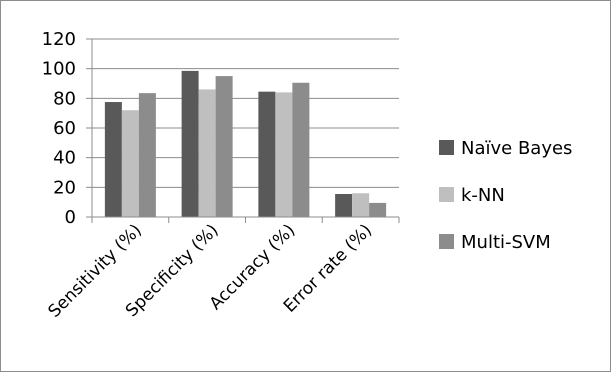  Describe the element at coordinates (516, 148) in the screenshot. I see `legend-label: Naïve Bayes` at that location.